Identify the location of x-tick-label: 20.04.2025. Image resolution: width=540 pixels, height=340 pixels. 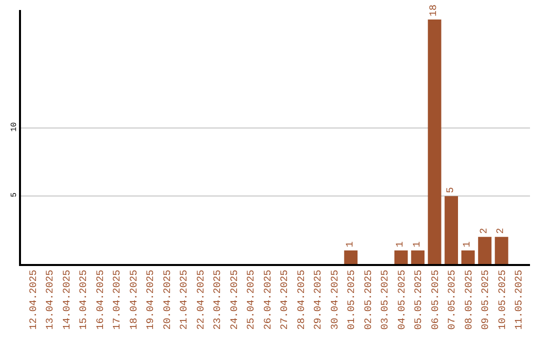
(168, 300).